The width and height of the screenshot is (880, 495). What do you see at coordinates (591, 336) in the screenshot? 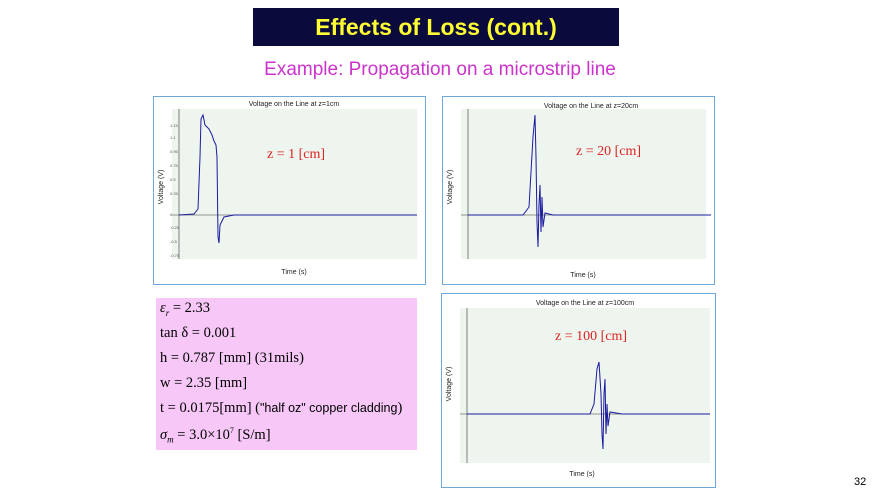
I see `z-label: z = 100 [cm]` at bounding box center [591, 336].